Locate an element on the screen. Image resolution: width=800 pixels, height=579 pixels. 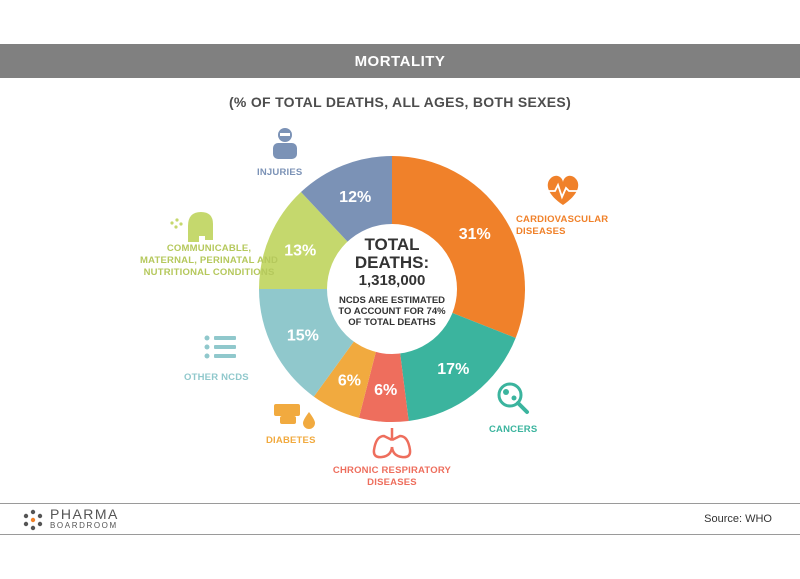
slice-value-label-3: 6% is located at coordinates (349, 380).